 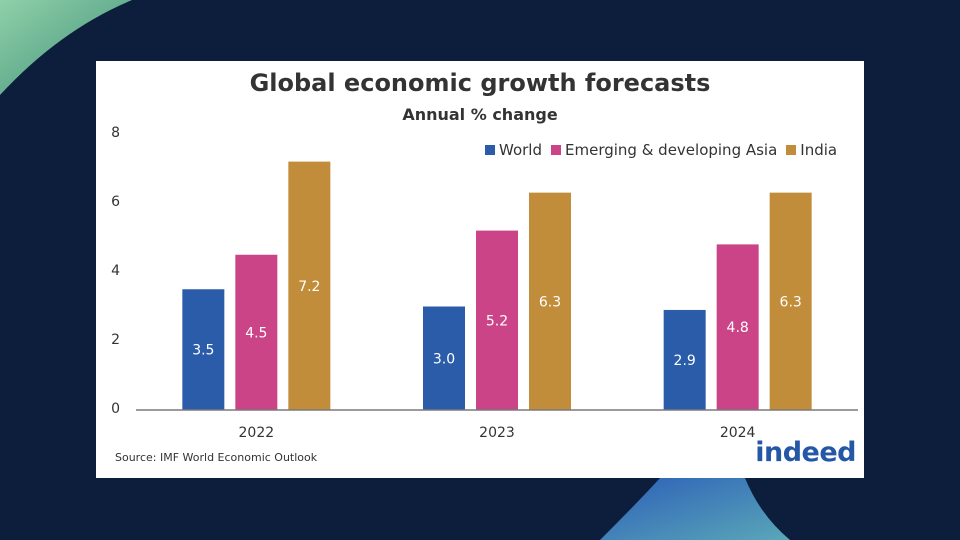 What do you see at coordinates (480, 83) in the screenshot?
I see `chart-title: Global economic growth forecasts` at bounding box center [480, 83].